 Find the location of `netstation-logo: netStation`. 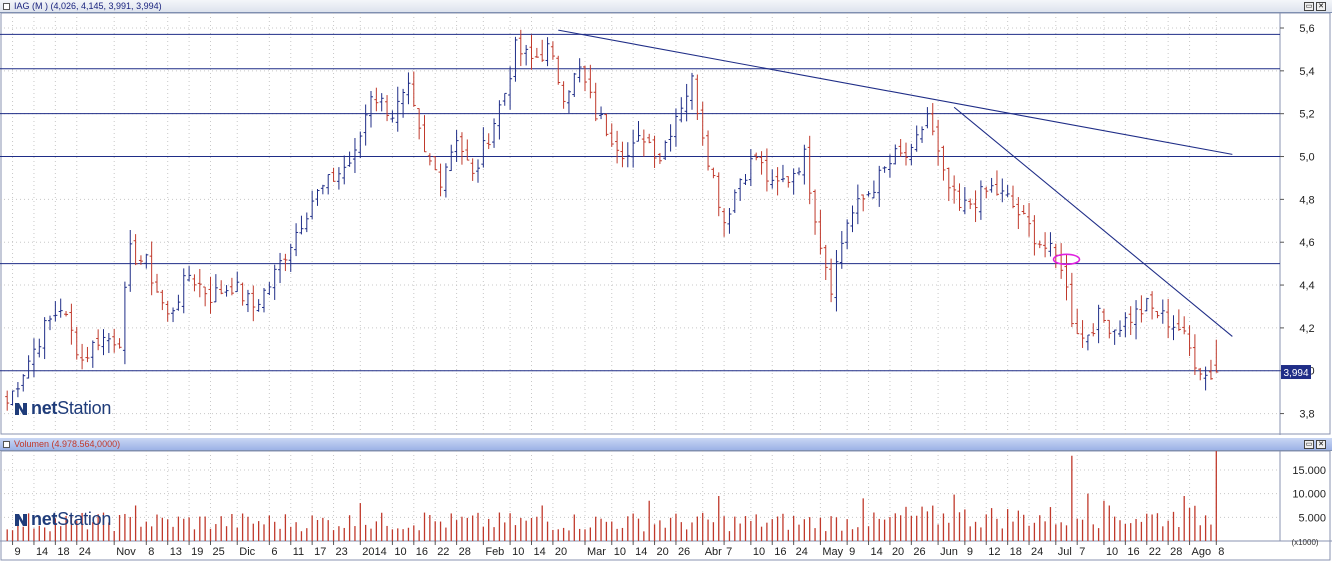

netstation-logo: netStation is located at coordinates (62, 408).